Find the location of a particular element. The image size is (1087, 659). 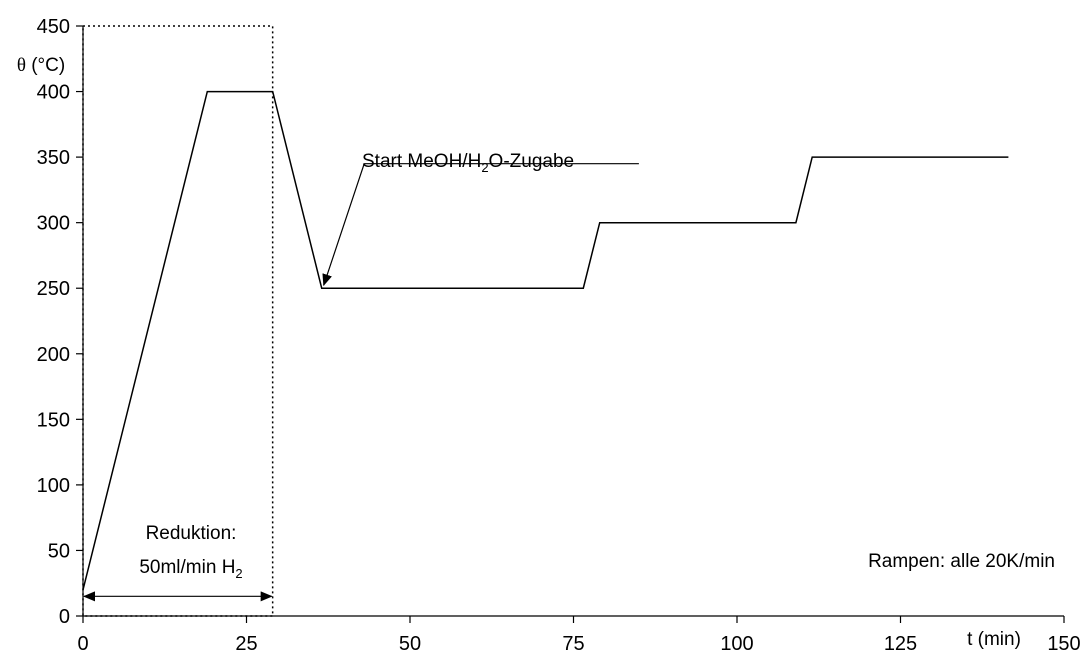

x-tick-label: 100 is located at coordinates (736, 644).